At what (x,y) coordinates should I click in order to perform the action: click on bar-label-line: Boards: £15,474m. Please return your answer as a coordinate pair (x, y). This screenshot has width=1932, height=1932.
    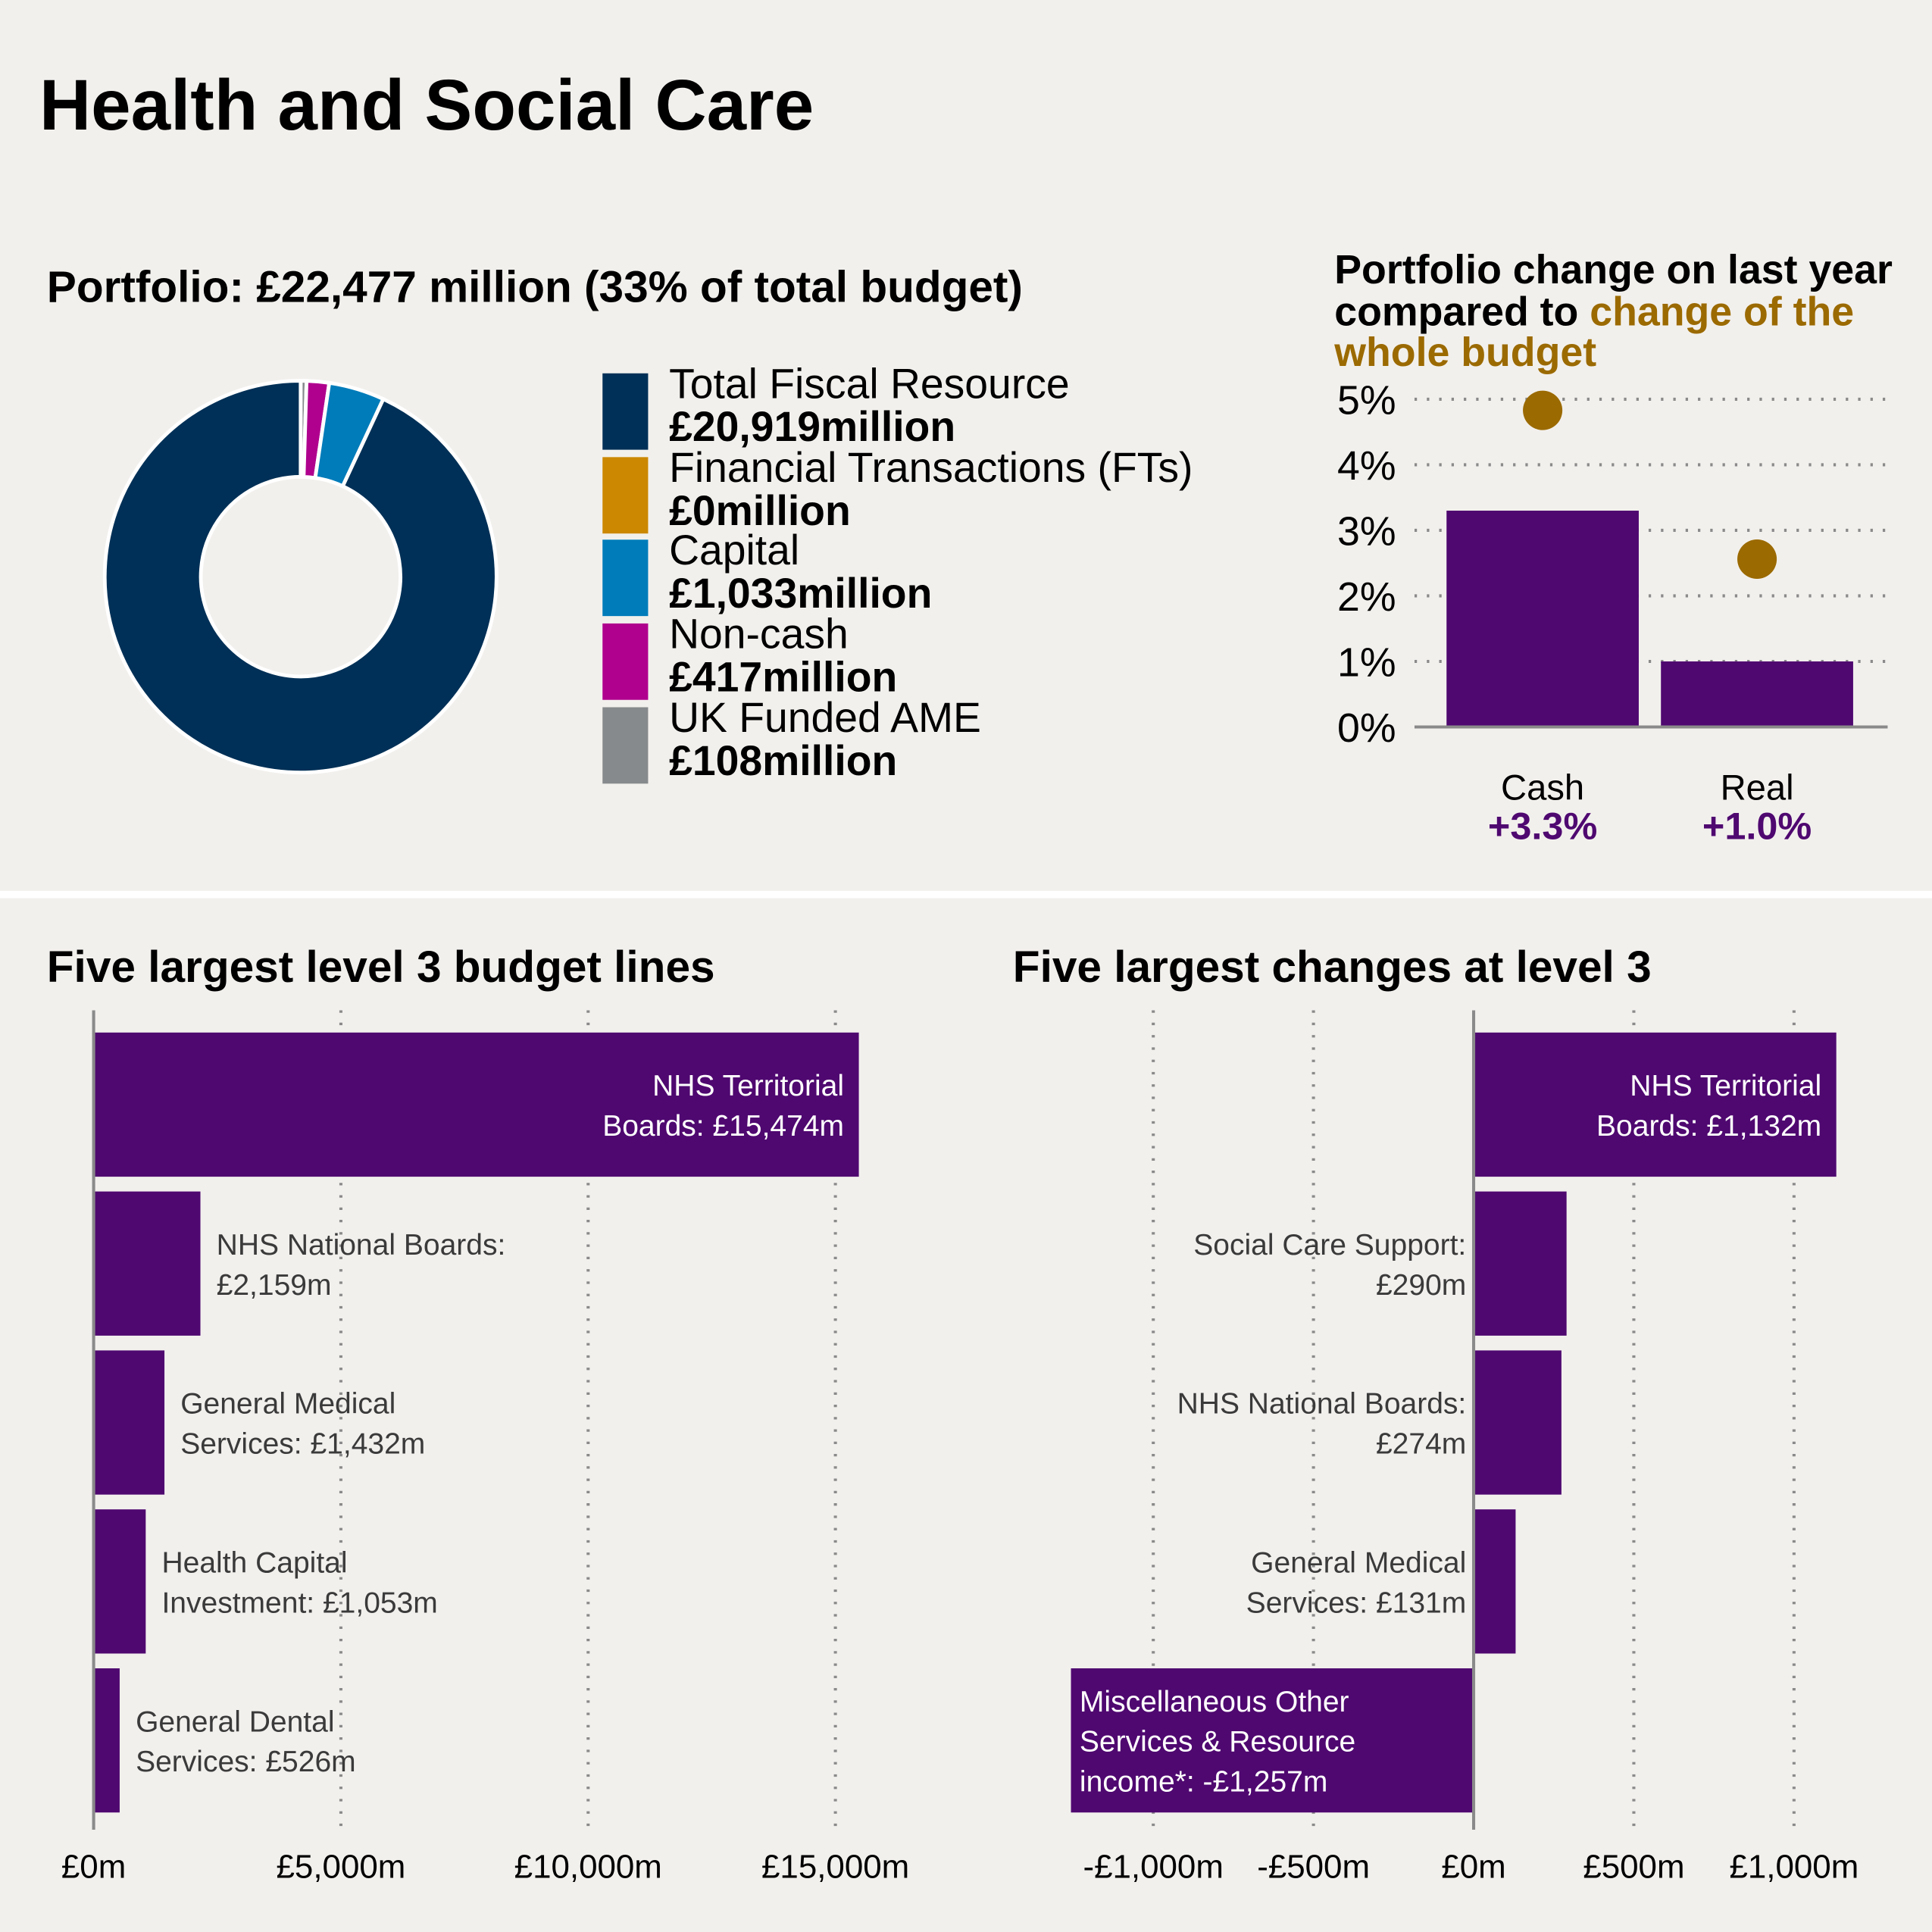
    Looking at the image, I should click on (723, 1126).